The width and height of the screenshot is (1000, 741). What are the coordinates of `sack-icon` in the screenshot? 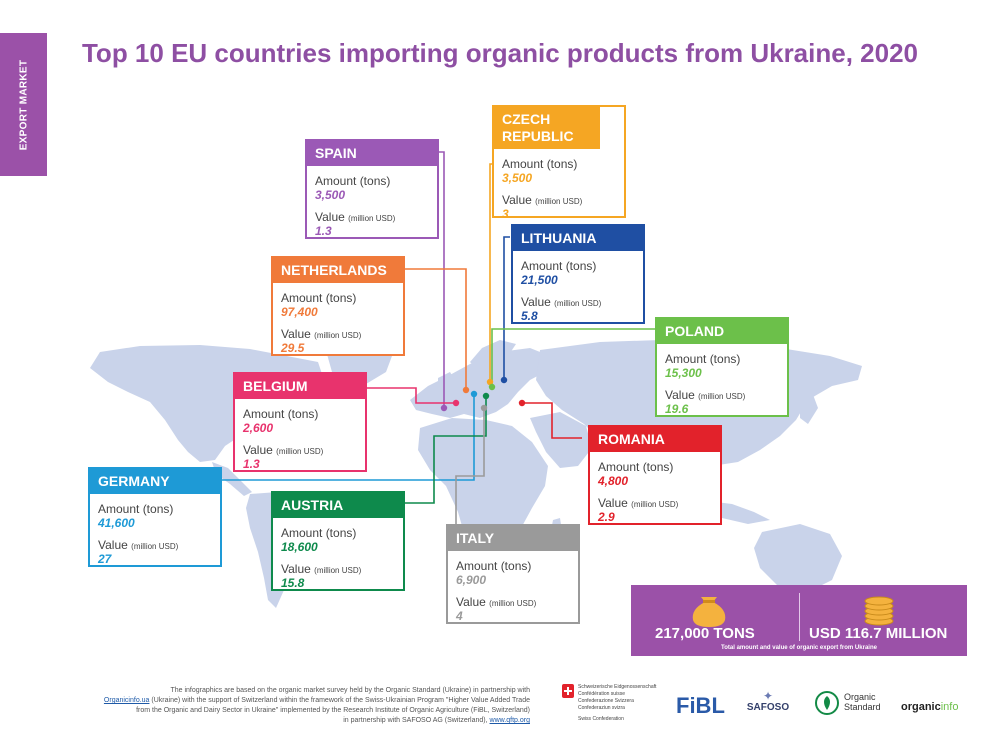 It's located at (709, 612).